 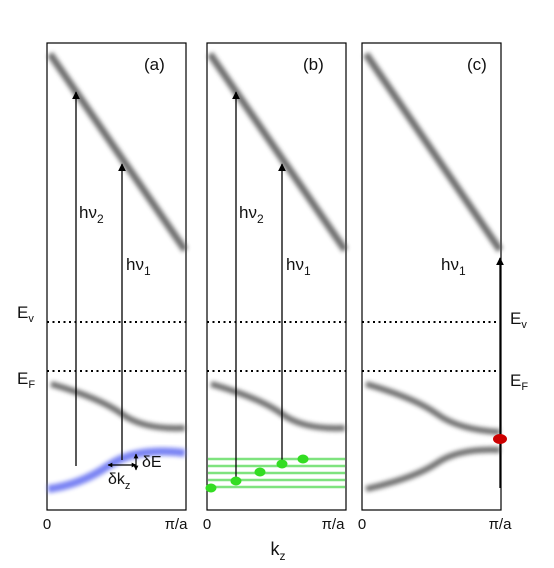 I want to click on panel-b-label: (b), so click(x=313, y=64).